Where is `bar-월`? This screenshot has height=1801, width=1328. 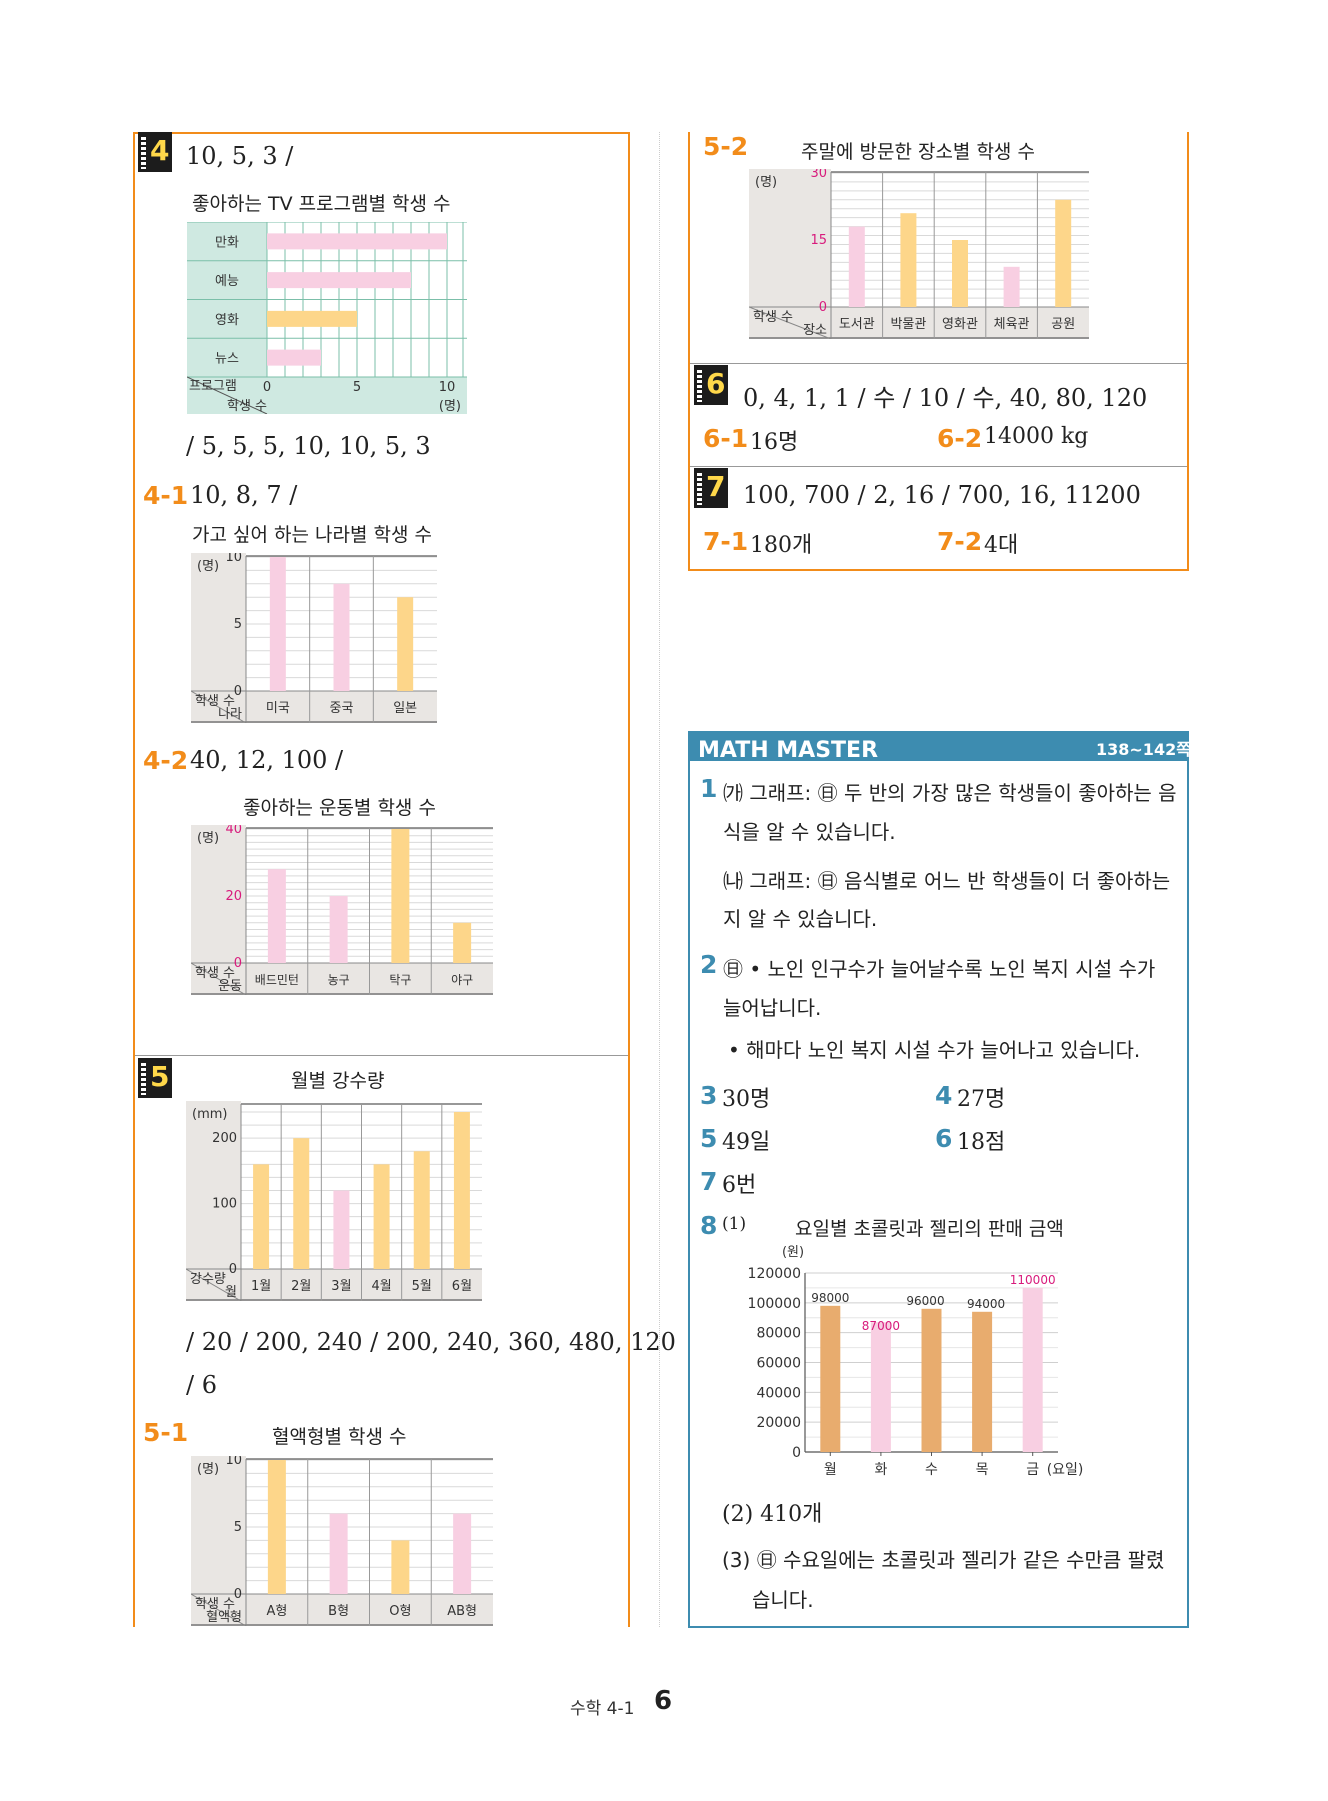
bar-월 is located at coordinates (830, 1378).